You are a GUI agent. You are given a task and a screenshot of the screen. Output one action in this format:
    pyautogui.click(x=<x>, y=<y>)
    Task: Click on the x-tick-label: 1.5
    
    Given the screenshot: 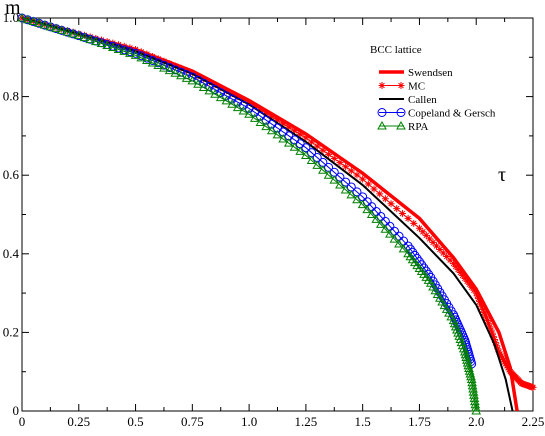 What is the action you would take?
    pyautogui.click(x=363, y=421)
    